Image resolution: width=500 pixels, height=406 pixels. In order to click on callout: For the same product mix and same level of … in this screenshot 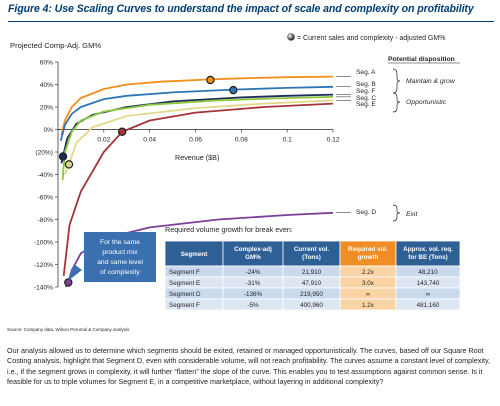, I will do `click(112, 257)`.